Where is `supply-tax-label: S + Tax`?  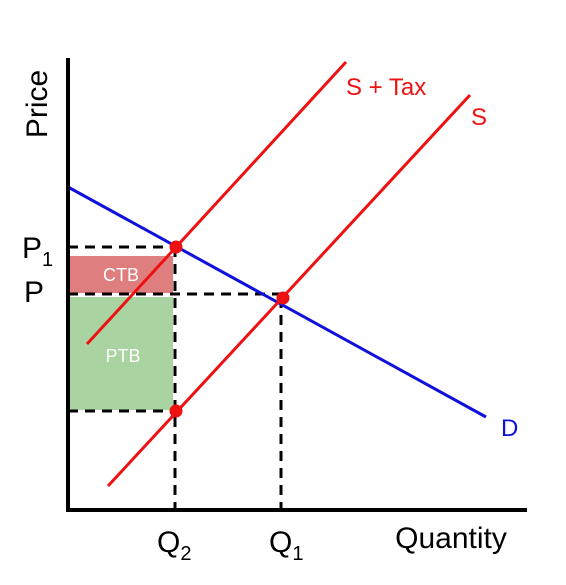
supply-tax-label: S + Tax is located at coordinates (386, 87).